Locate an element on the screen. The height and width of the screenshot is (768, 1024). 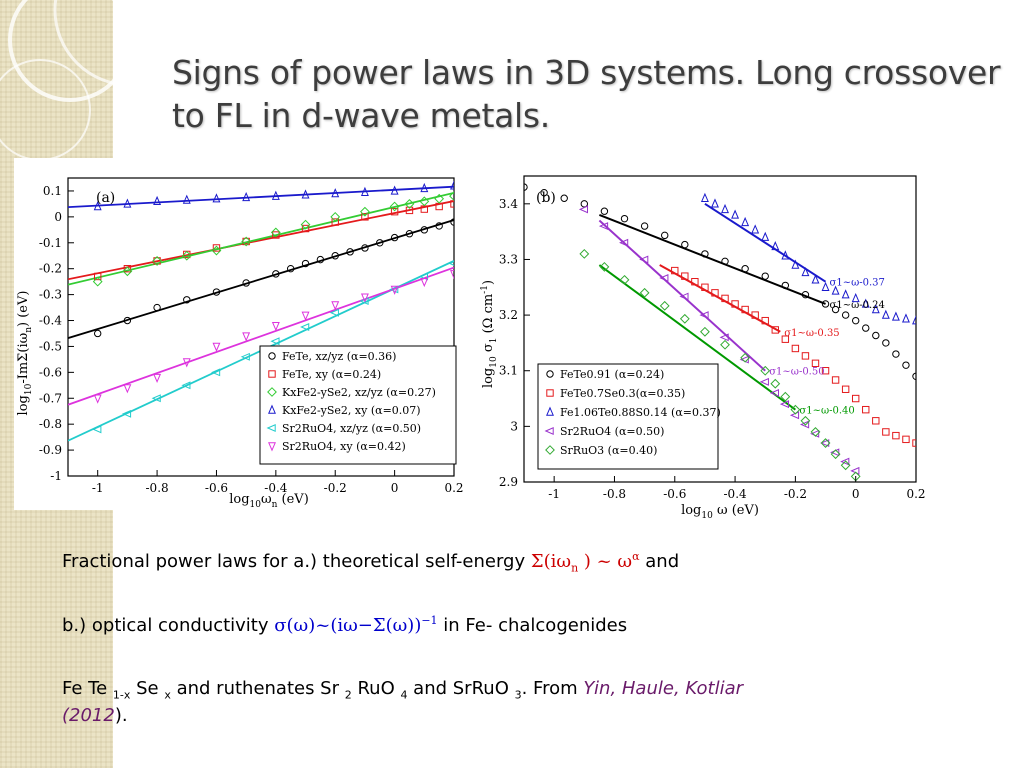
line2-post: in Fe- chalcogenides is located at coordinates (532, 625).